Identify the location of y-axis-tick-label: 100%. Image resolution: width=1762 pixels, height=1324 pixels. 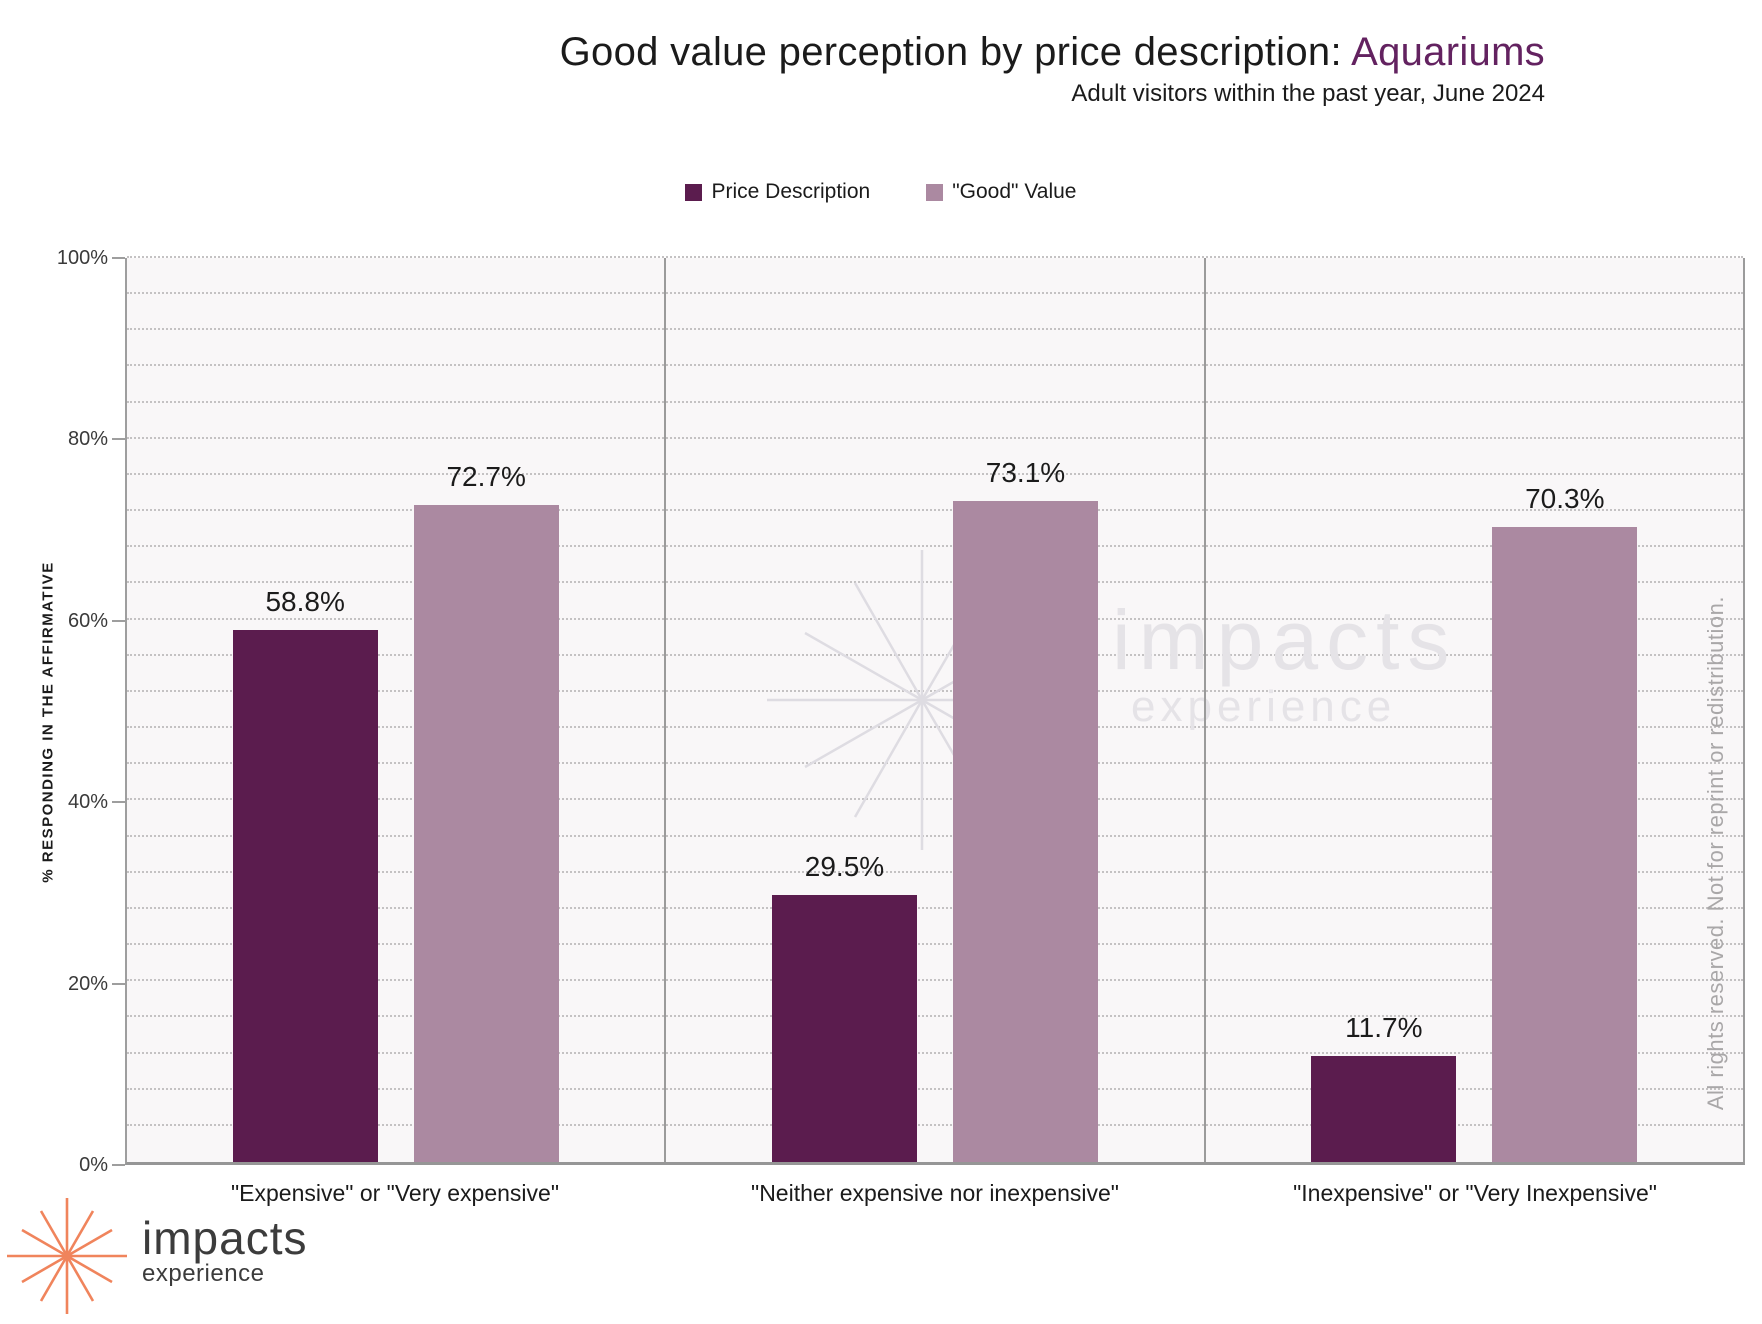
(82, 258).